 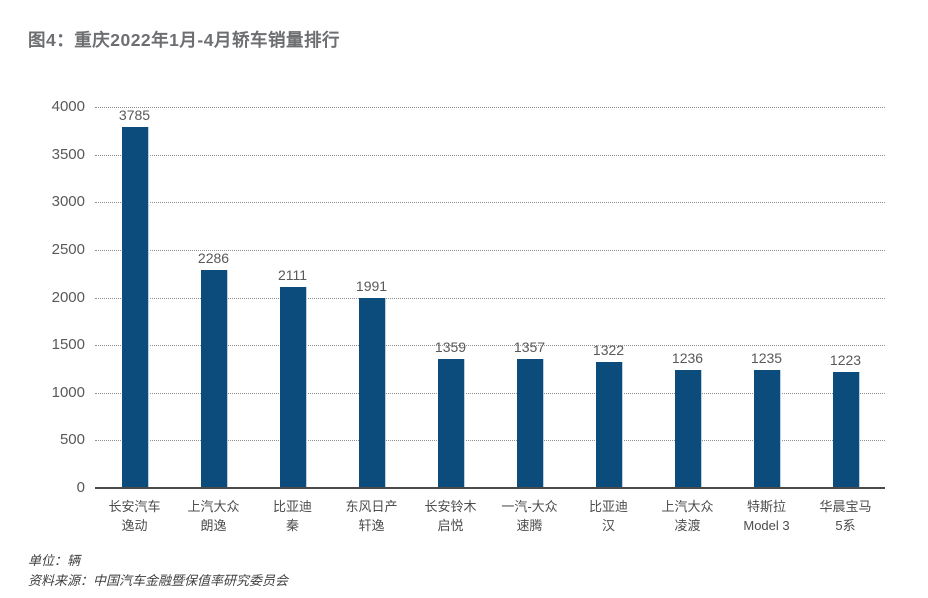 I want to click on bar-slot: 1236, so click(x=687, y=297).